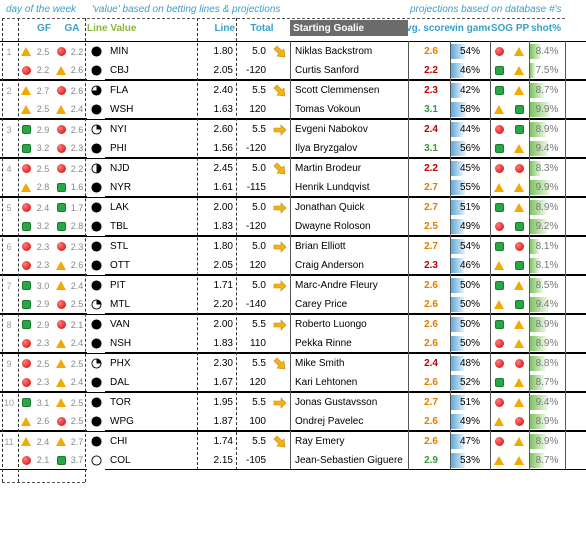 Image resolution: width=586 pixels, height=540 pixels. I want to click on ga-value: 2.2, so click(77, 168).